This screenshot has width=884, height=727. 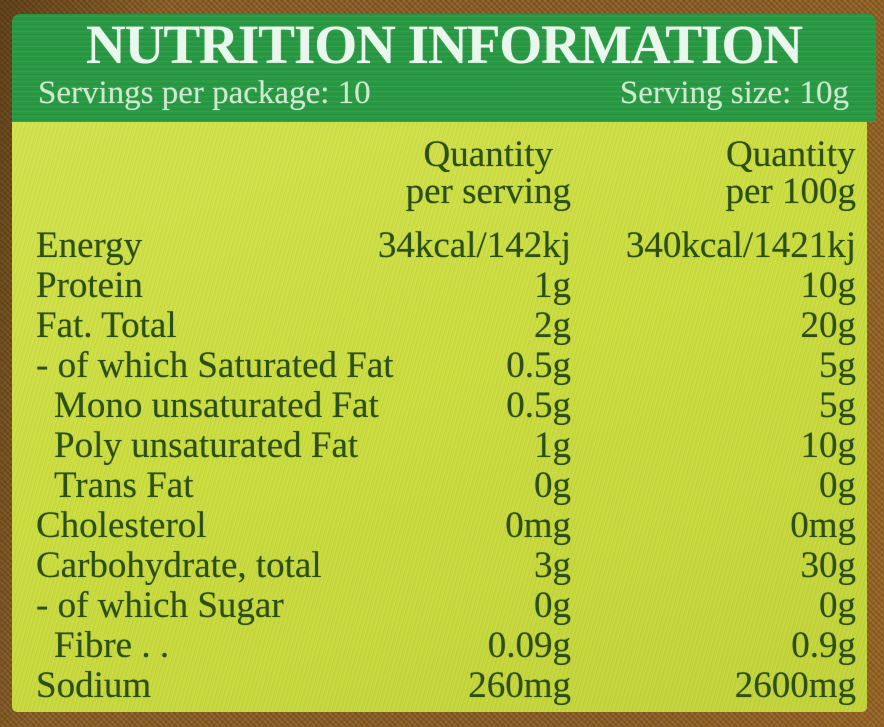 I want to click on row-sugar: - of which Sugar 0g 0g, so click(x=439, y=606).